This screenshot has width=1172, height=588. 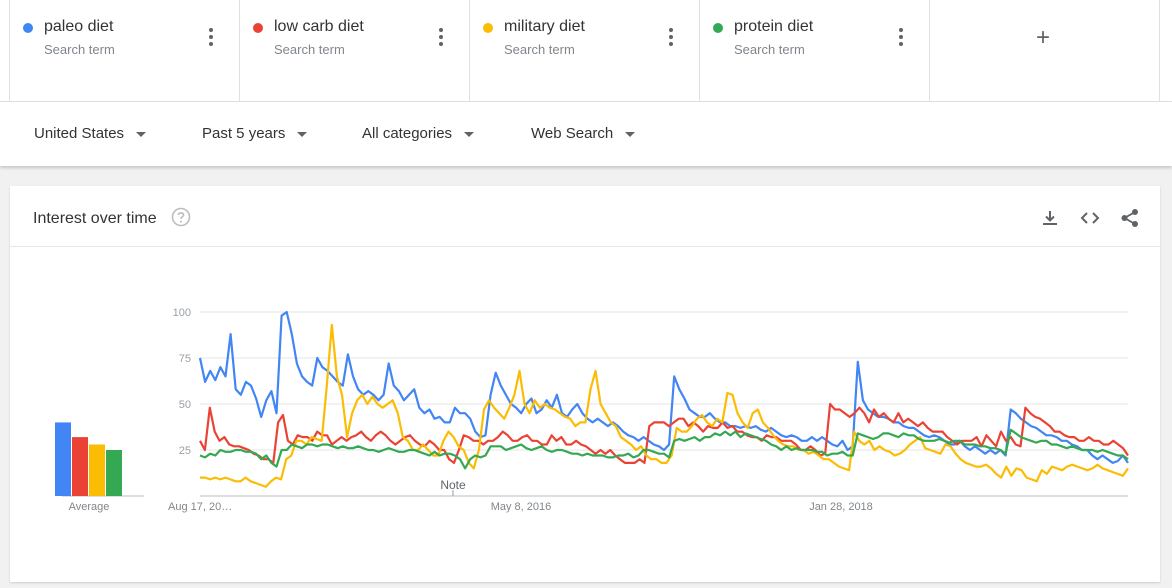 I want to click on y-tick-label: 100, so click(x=182, y=313).